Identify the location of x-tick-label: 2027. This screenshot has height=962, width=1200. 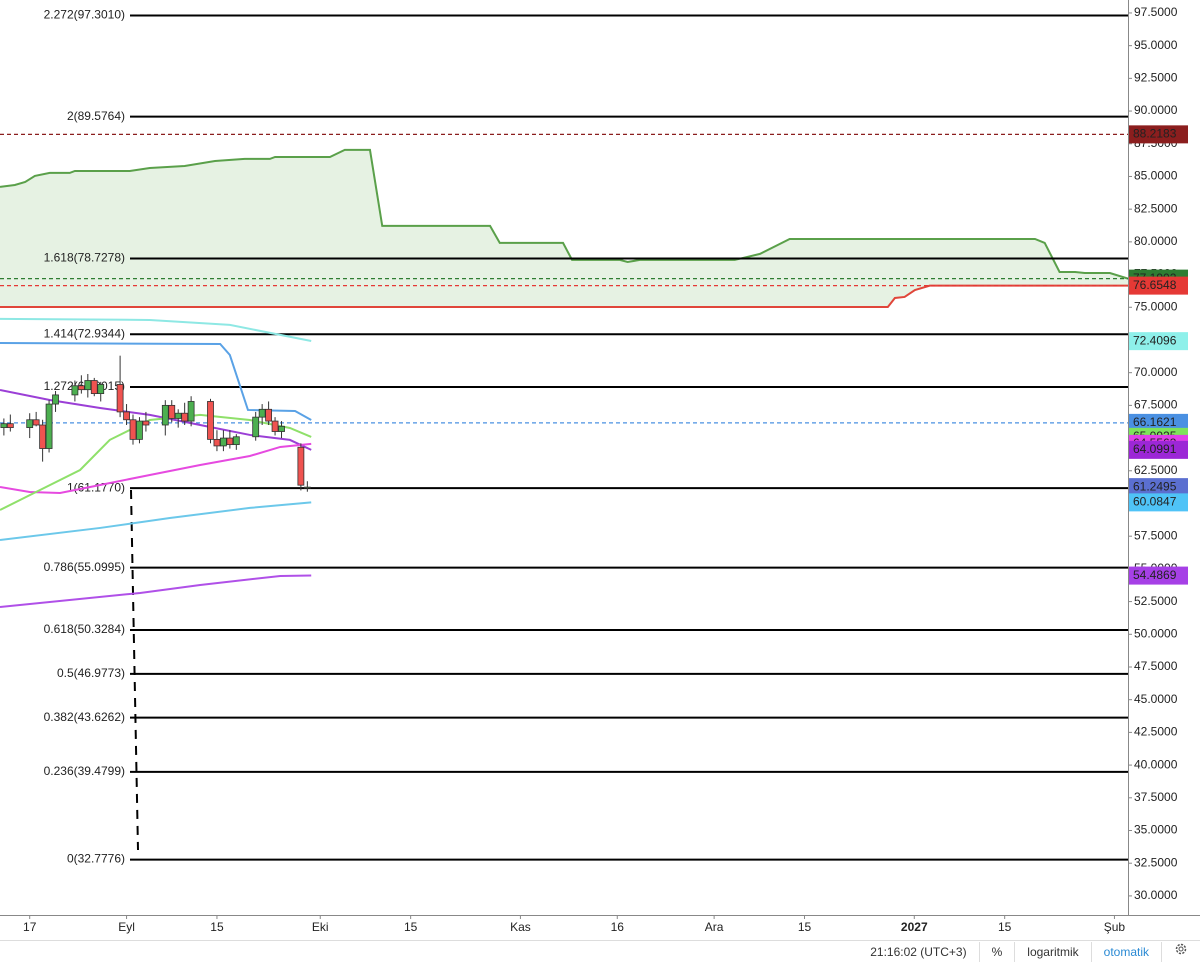
(914, 927).